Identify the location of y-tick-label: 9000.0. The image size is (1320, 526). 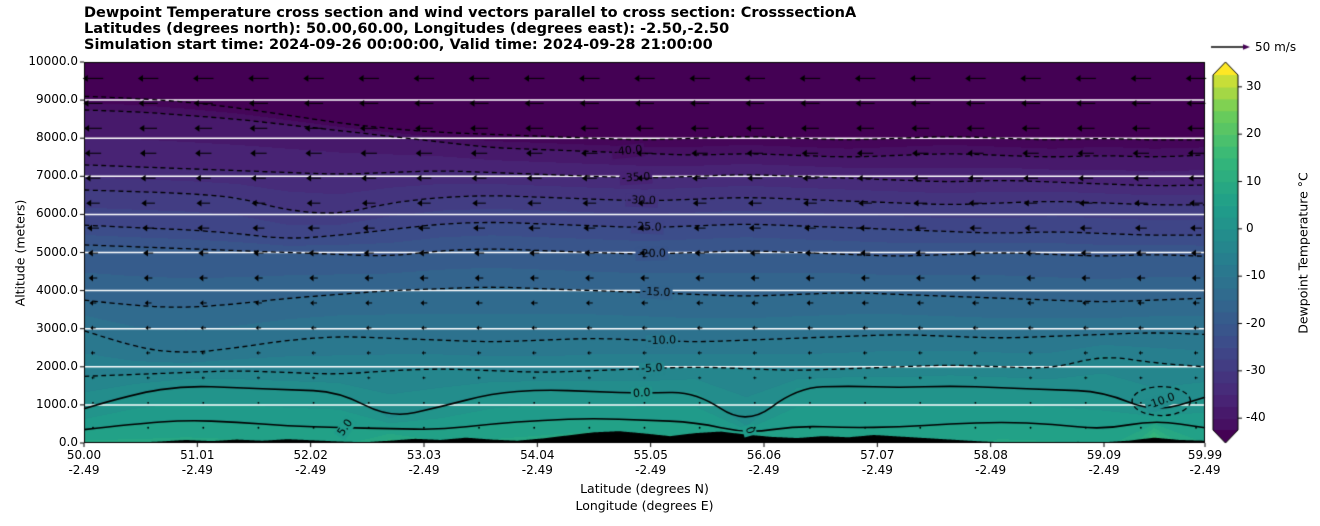
(57, 99).